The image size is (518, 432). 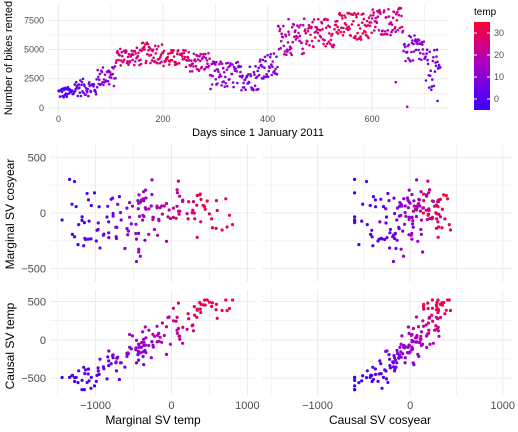 I want to click on y-tick-label: −500, so click(x=33, y=379).